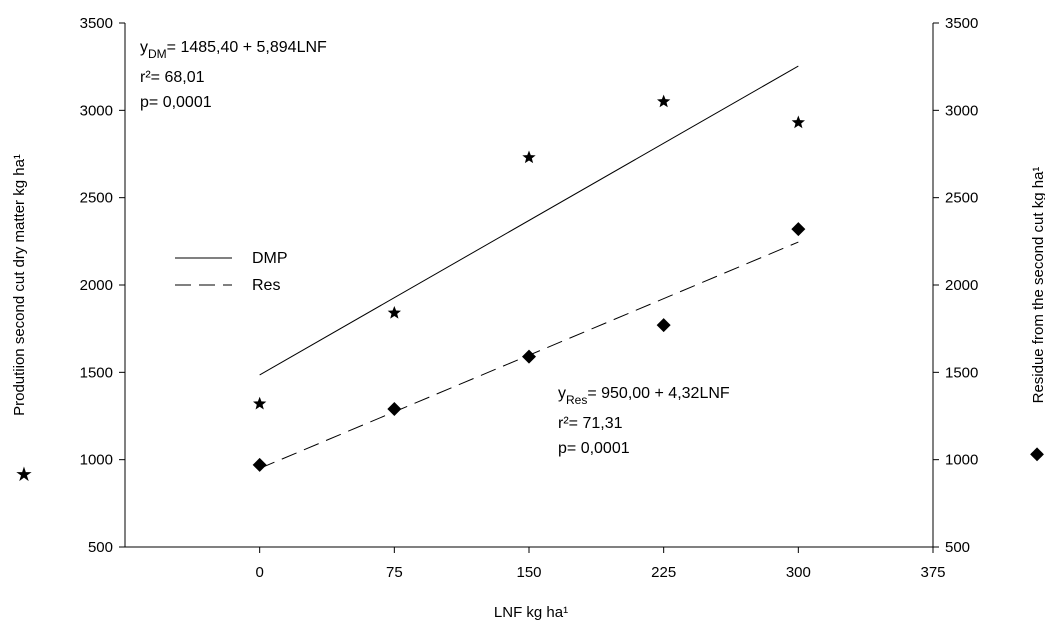 The height and width of the screenshot is (624, 1045). I want to click on y-axis-left-label: Produtiion second cut dry matter kg ha¹, so click(19, 285).